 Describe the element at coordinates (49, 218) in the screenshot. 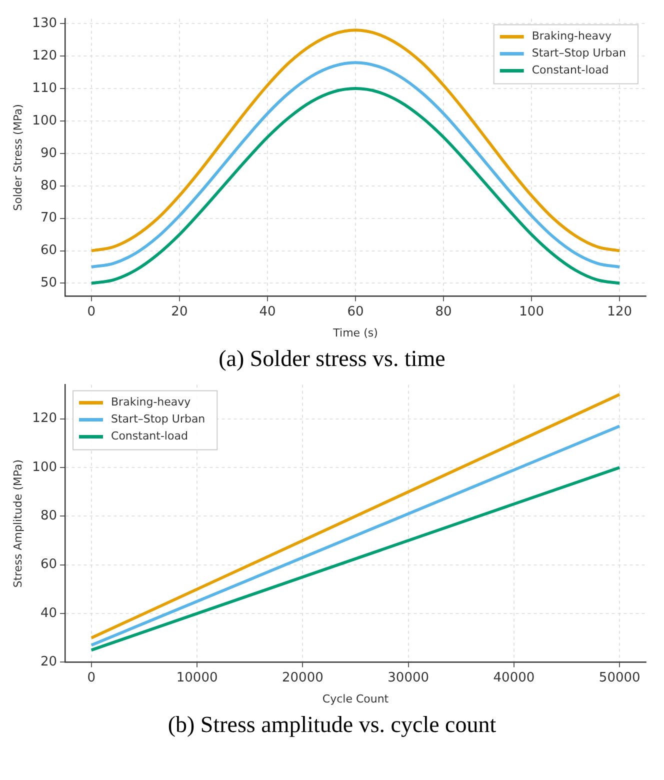

I see `y-tick-label: 70` at that location.